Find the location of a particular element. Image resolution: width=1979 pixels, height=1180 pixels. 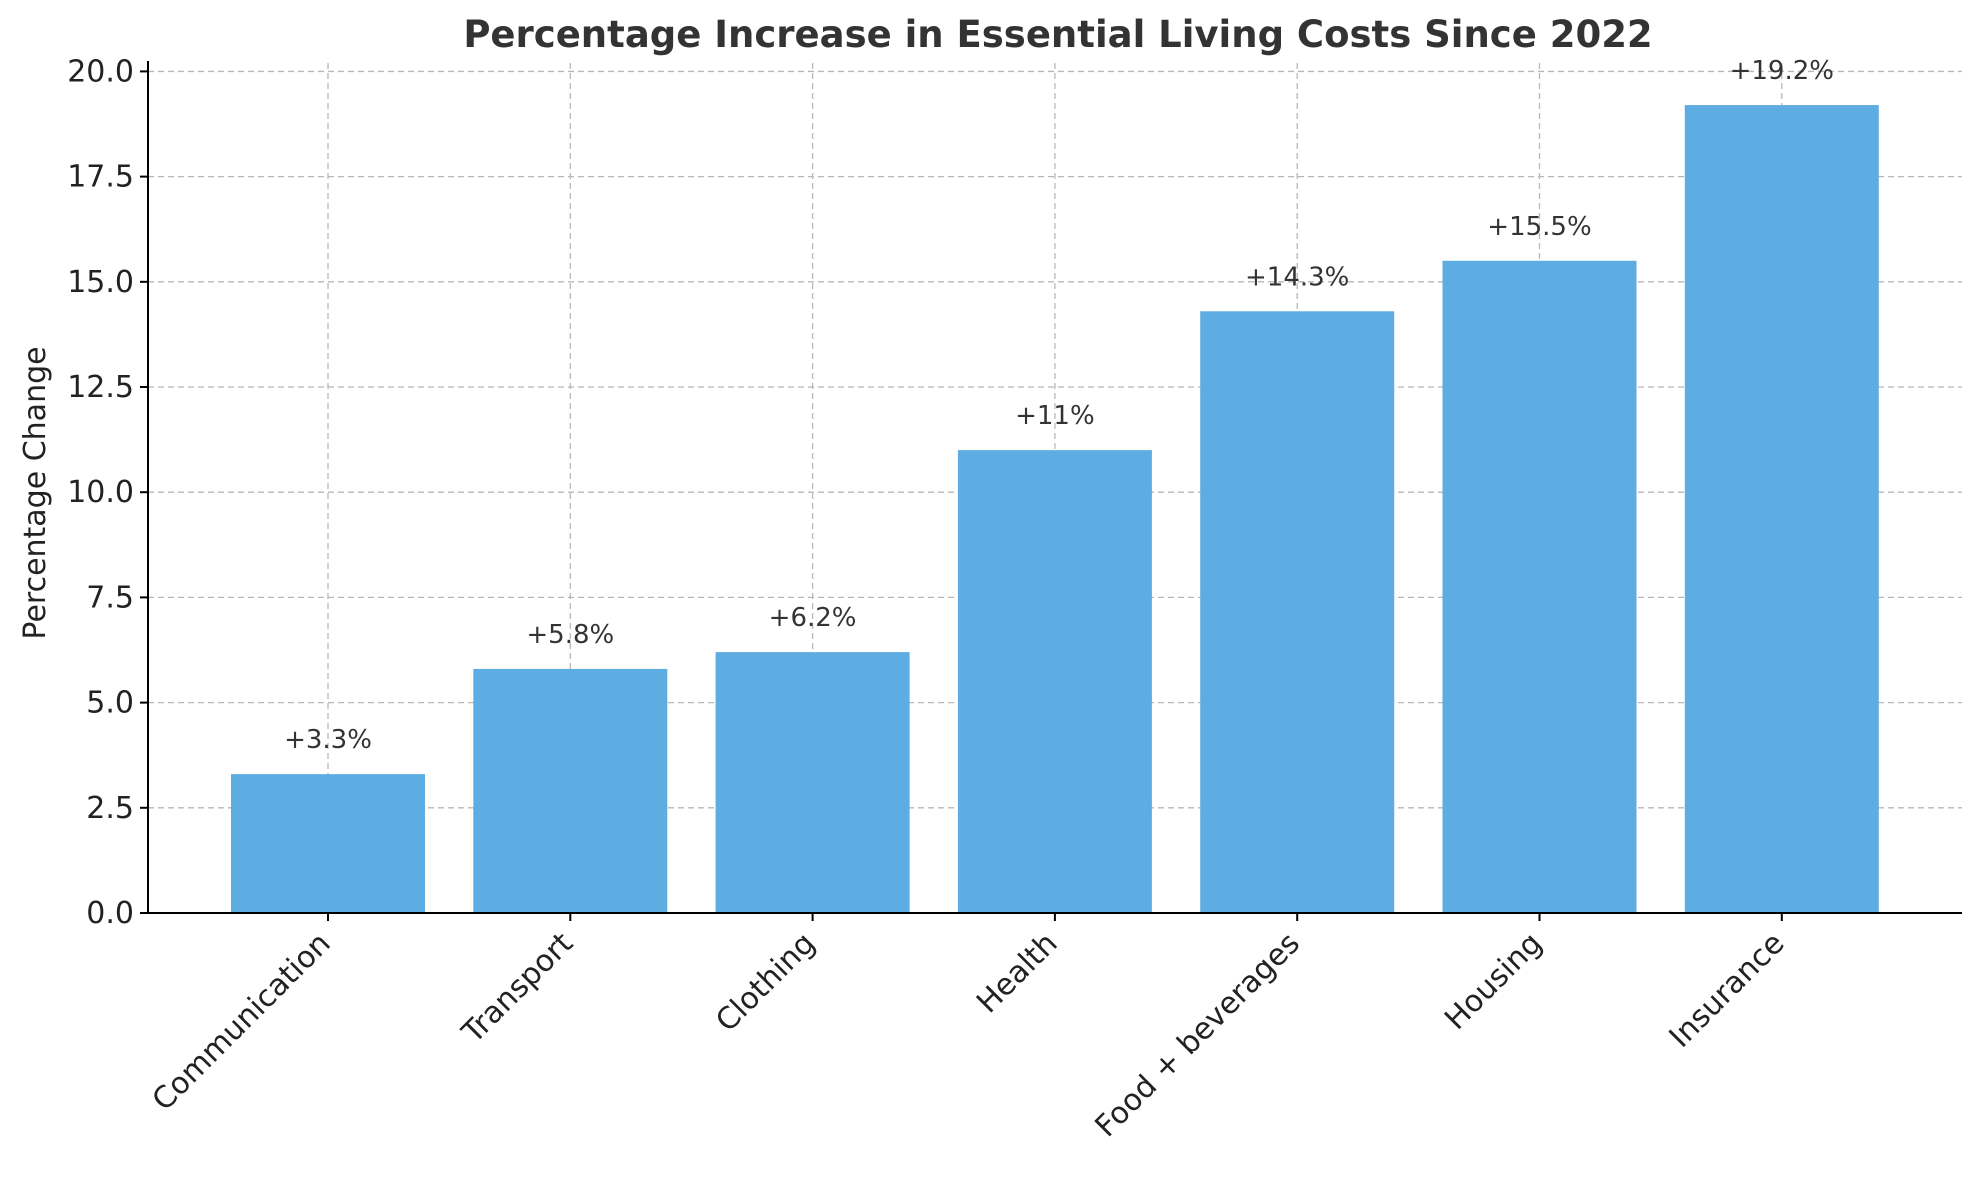

x-tick-label: Health is located at coordinates (1017, 973).